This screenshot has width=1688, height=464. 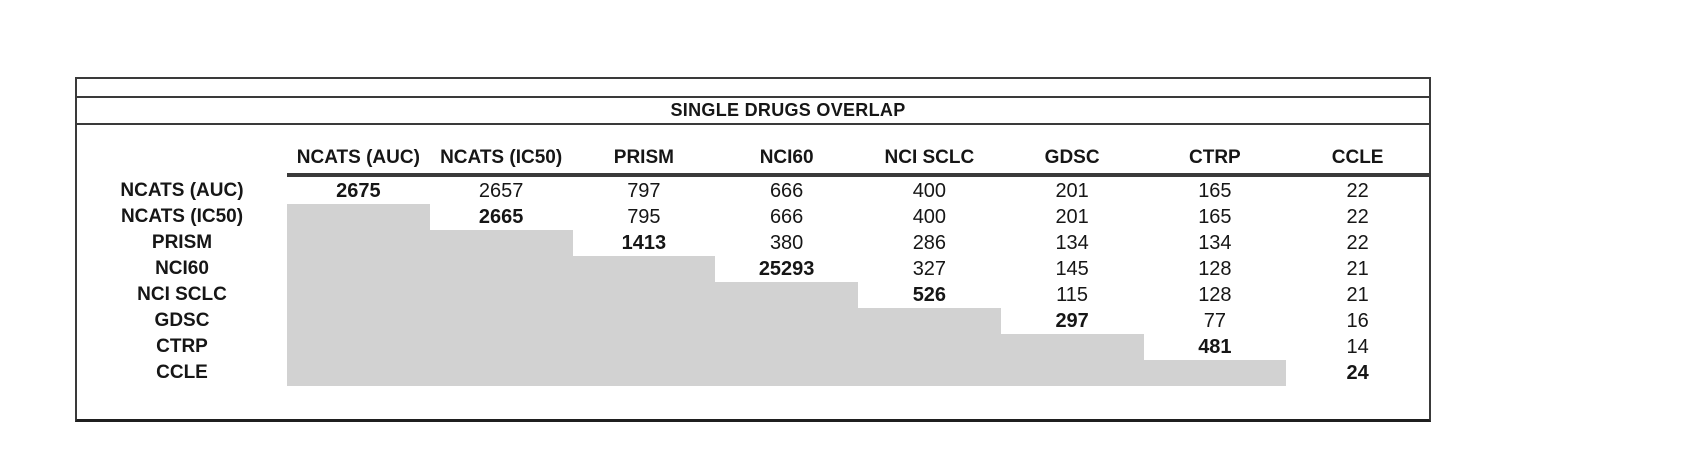 I want to click on row-label: CCLE, so click(x=182, y=372).